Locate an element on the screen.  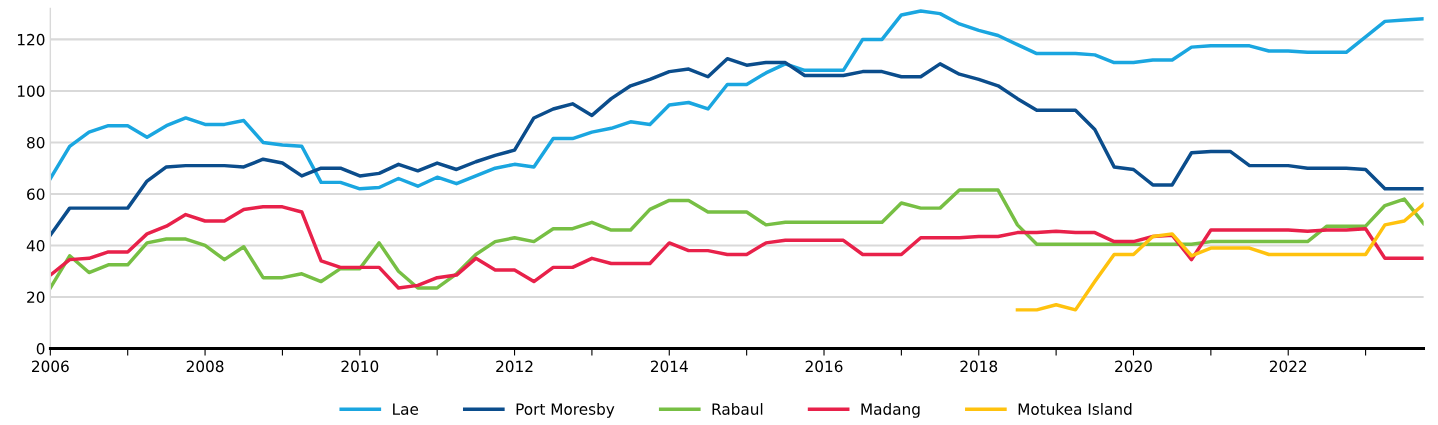
x-tick-label: 2012 is located at coordinates (514, 366).